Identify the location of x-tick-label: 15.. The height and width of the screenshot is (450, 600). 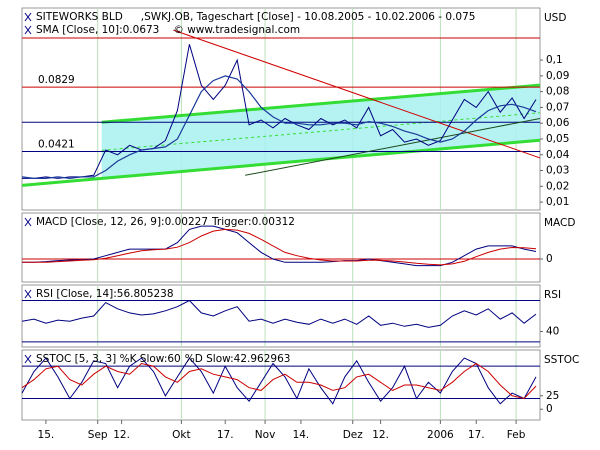
(46, 435).